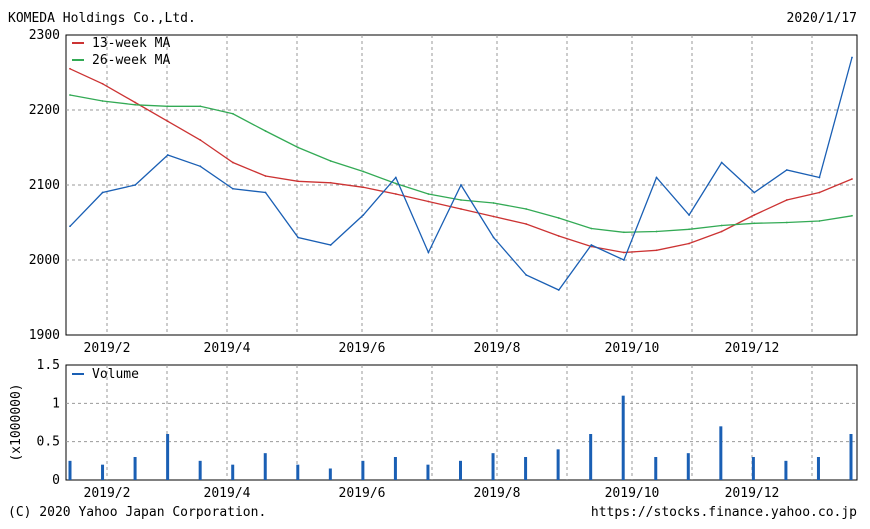 Image resolution: width=870 pixels, height=529 pixels. What do you see at coordinates (131, 43) in the screenshot?
I see `legend-label: 13-week MA` at bounding box center [131, 43].